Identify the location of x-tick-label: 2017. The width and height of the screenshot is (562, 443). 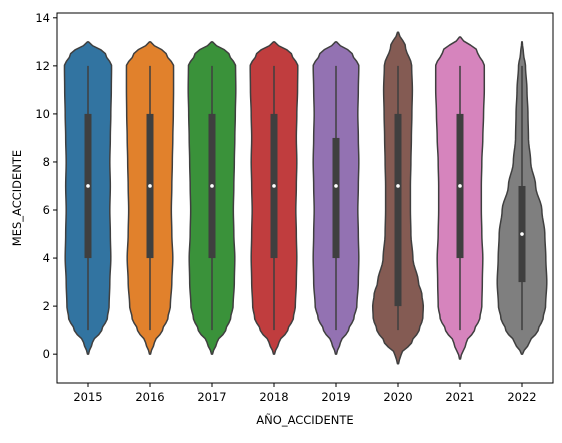
(211, 397).